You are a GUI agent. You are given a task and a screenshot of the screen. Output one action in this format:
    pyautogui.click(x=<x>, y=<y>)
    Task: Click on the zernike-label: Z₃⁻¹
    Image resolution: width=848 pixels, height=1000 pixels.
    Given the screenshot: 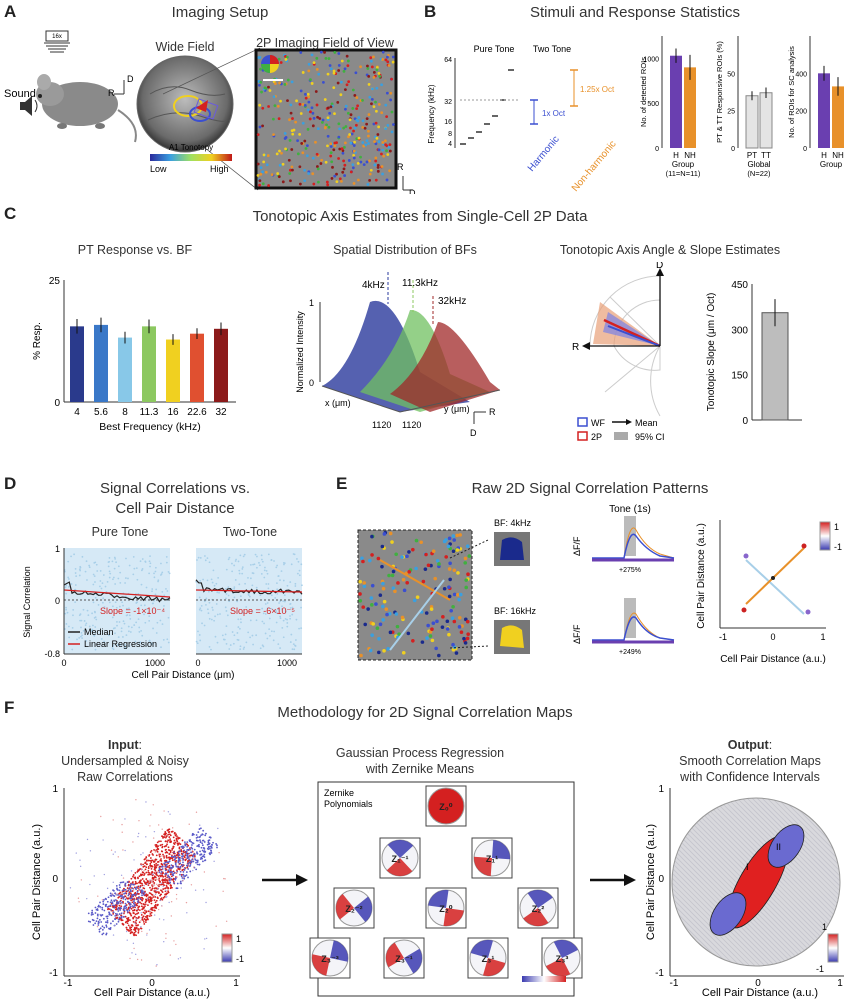 What is the action you would take?
    pyautogui.click(x=403, y=959)
    